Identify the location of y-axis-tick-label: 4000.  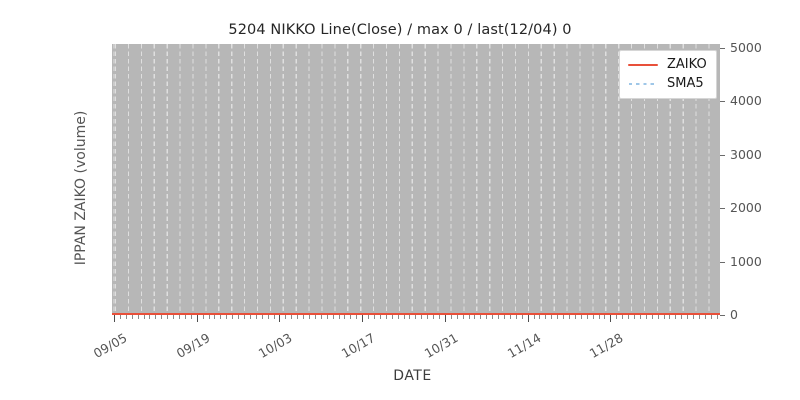
(741, 101).